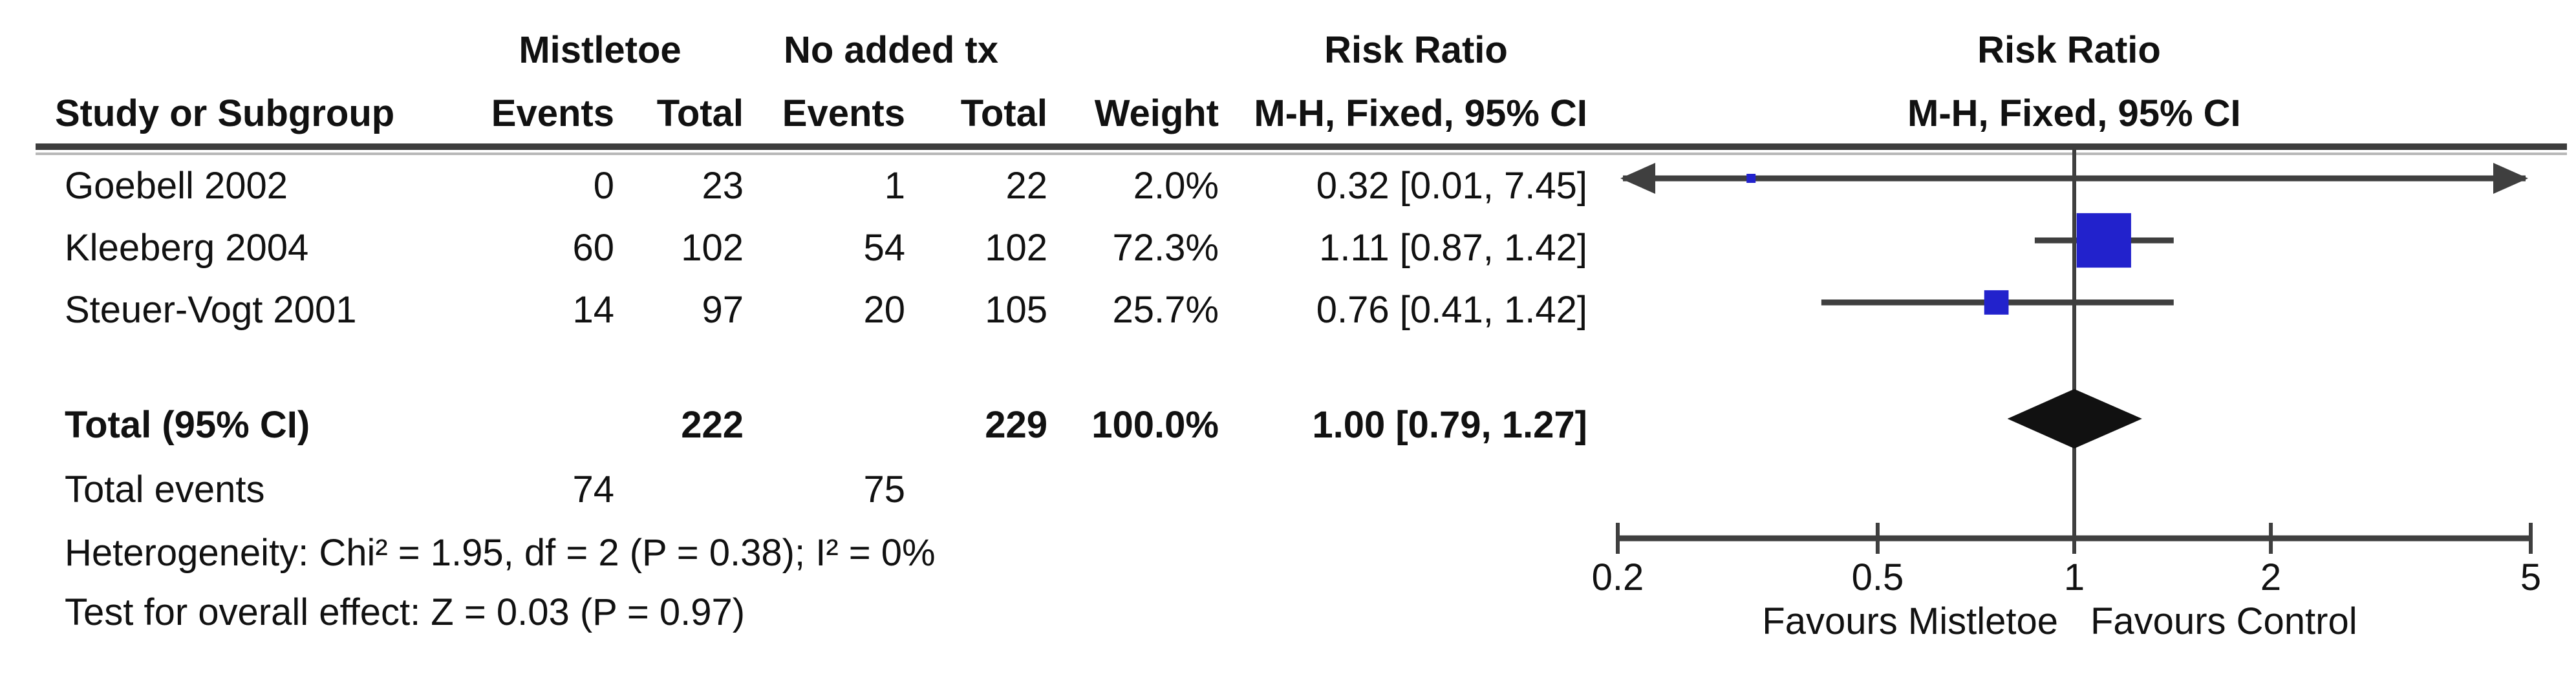  What do you see at coordinates (2223, 621) in the screenshot?
I see `favours-right-label: Favours Control` at bounding box center [2223, 621].